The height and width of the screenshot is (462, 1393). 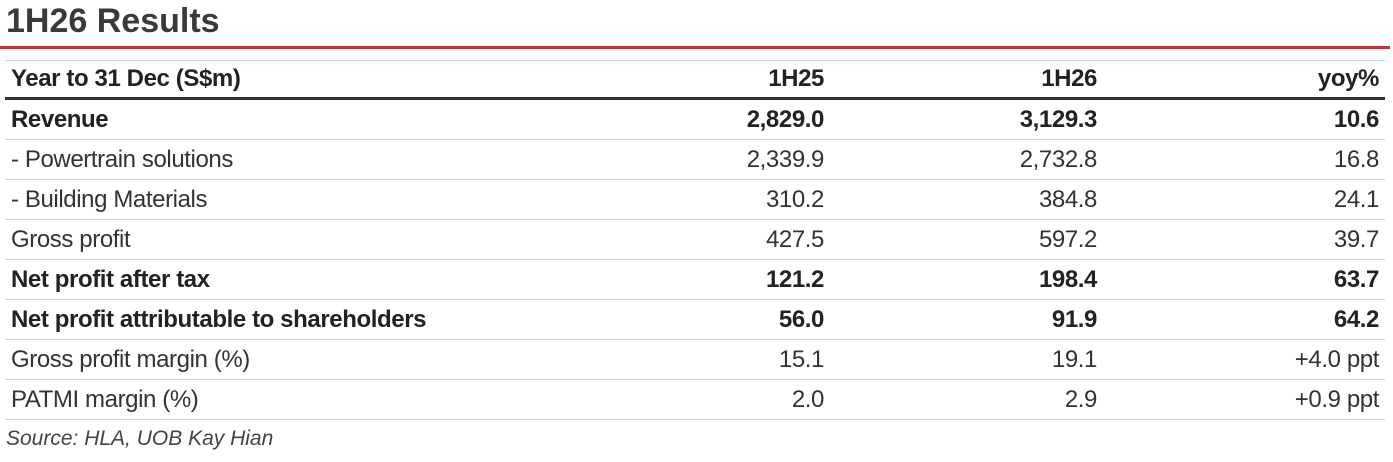 I want to click on cell-value: +4.0 ppt, so click(x=1244, y=359).